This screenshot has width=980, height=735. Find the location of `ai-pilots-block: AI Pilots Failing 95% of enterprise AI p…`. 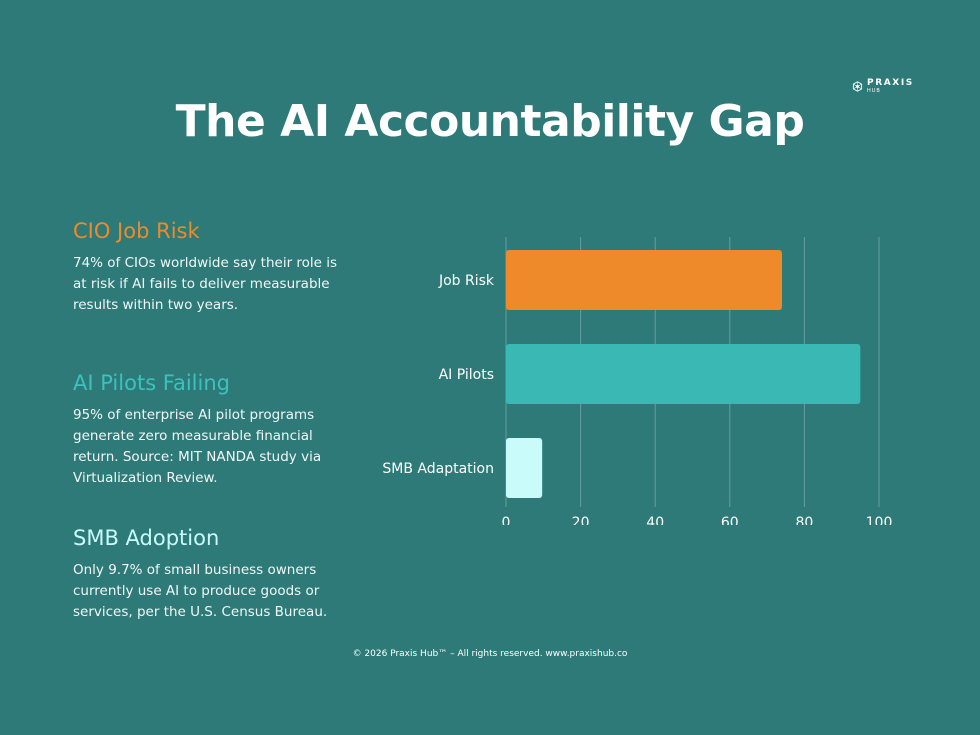

ai-pilots-block: AI Pilots Failing 95% of enterprise AI p… is located at coordinates (208, 430).